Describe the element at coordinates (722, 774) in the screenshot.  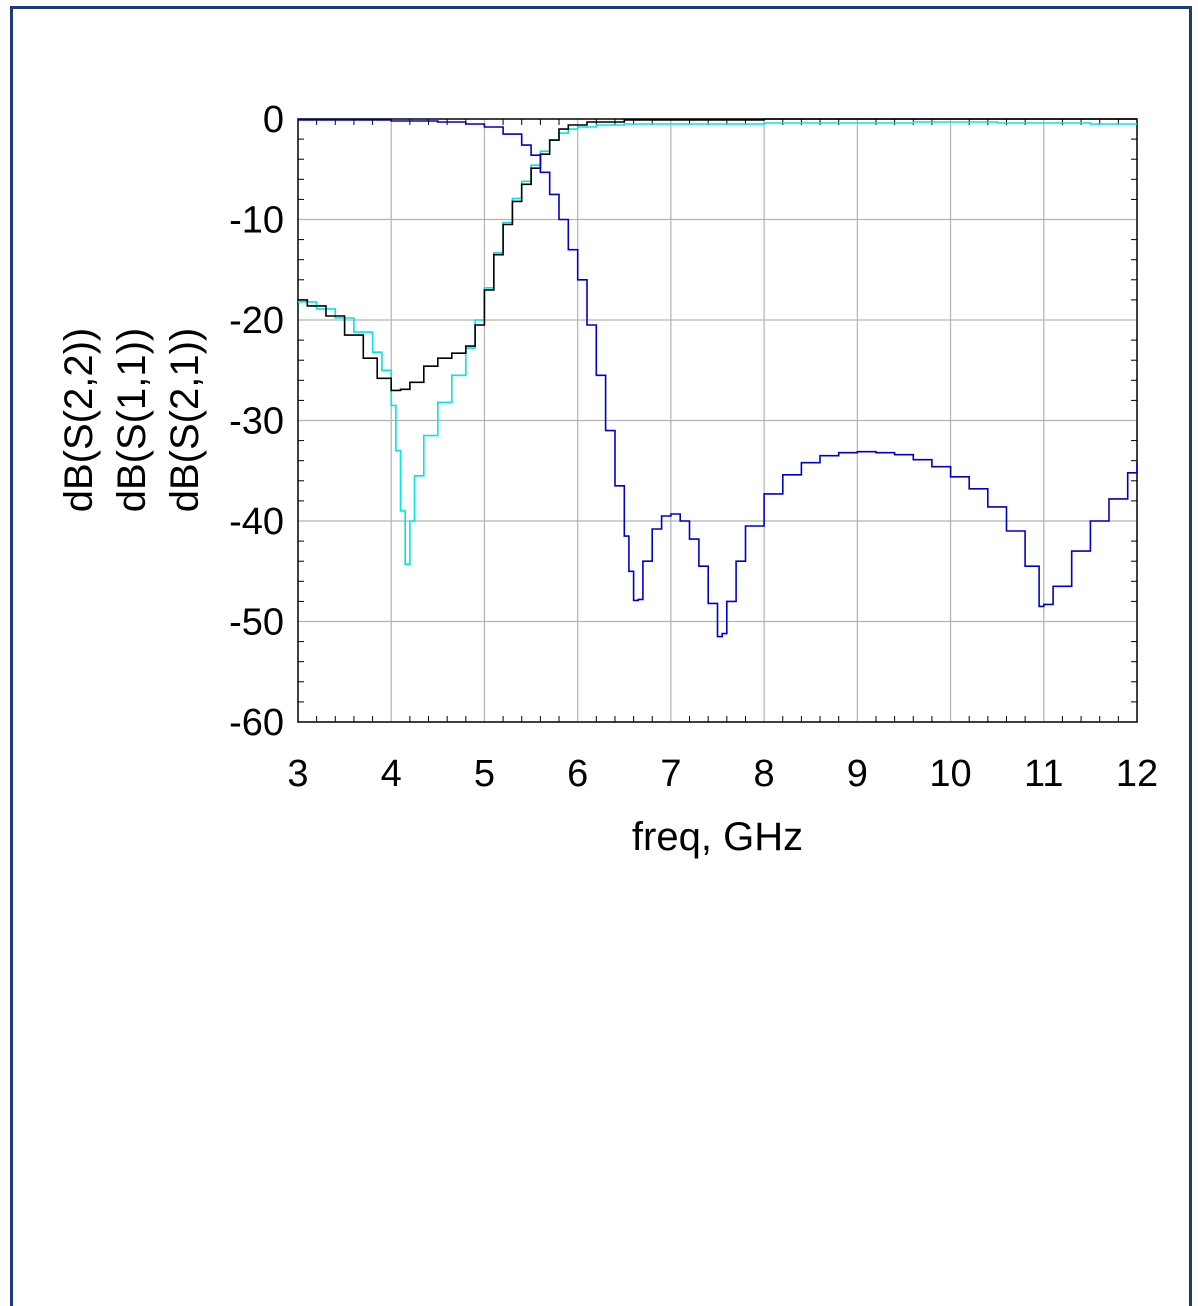
I see `x-tick-labels: 3 4 5 6 7 8 9 10 11 12` at that location.